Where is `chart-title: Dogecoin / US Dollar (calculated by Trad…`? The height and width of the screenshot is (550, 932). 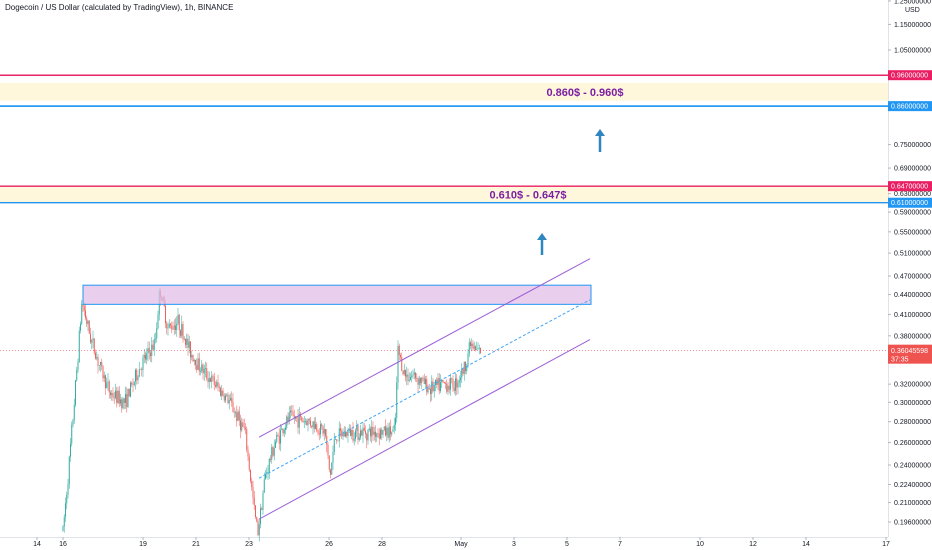
chart-title: Dogecoin / US Dollar (calculated by Trad… is located at coordinates (119, 7).